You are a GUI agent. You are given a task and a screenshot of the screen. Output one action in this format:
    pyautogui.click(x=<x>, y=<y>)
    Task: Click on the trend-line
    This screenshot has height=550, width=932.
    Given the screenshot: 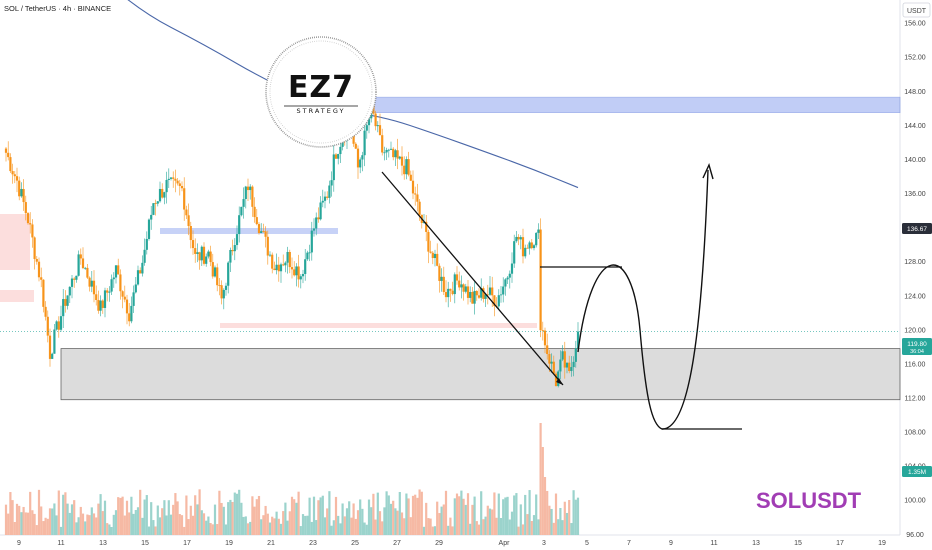 What is the action you would take?
    pyautogui.click(x=472, y=278)
    